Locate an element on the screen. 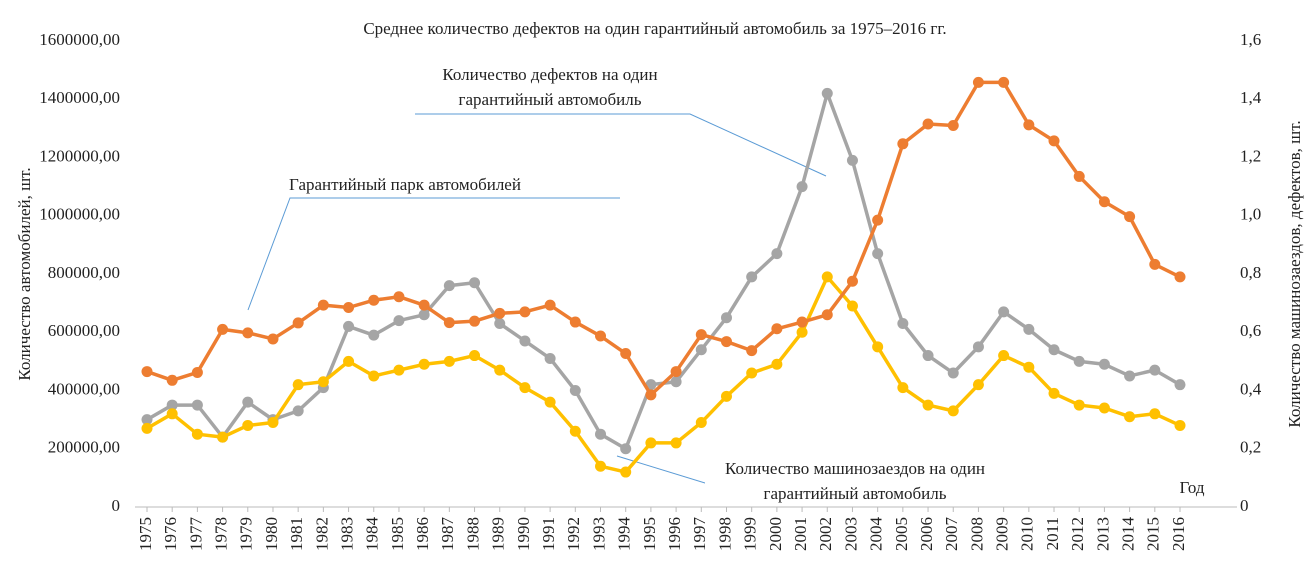 The width and height of the screenshot is (1306, 561). x-tick-label: 1987 is located at coordinates (447, 534).